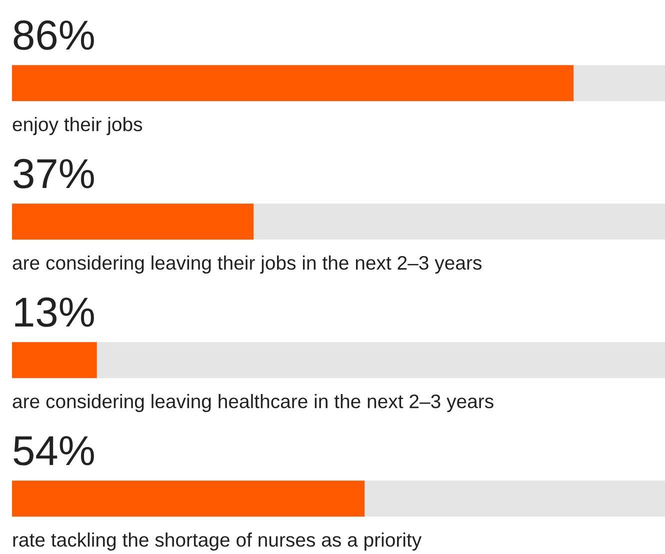  Describe the element at coordinates (54, 451) in the screenshot. I see `data-label: 54%` at that location.